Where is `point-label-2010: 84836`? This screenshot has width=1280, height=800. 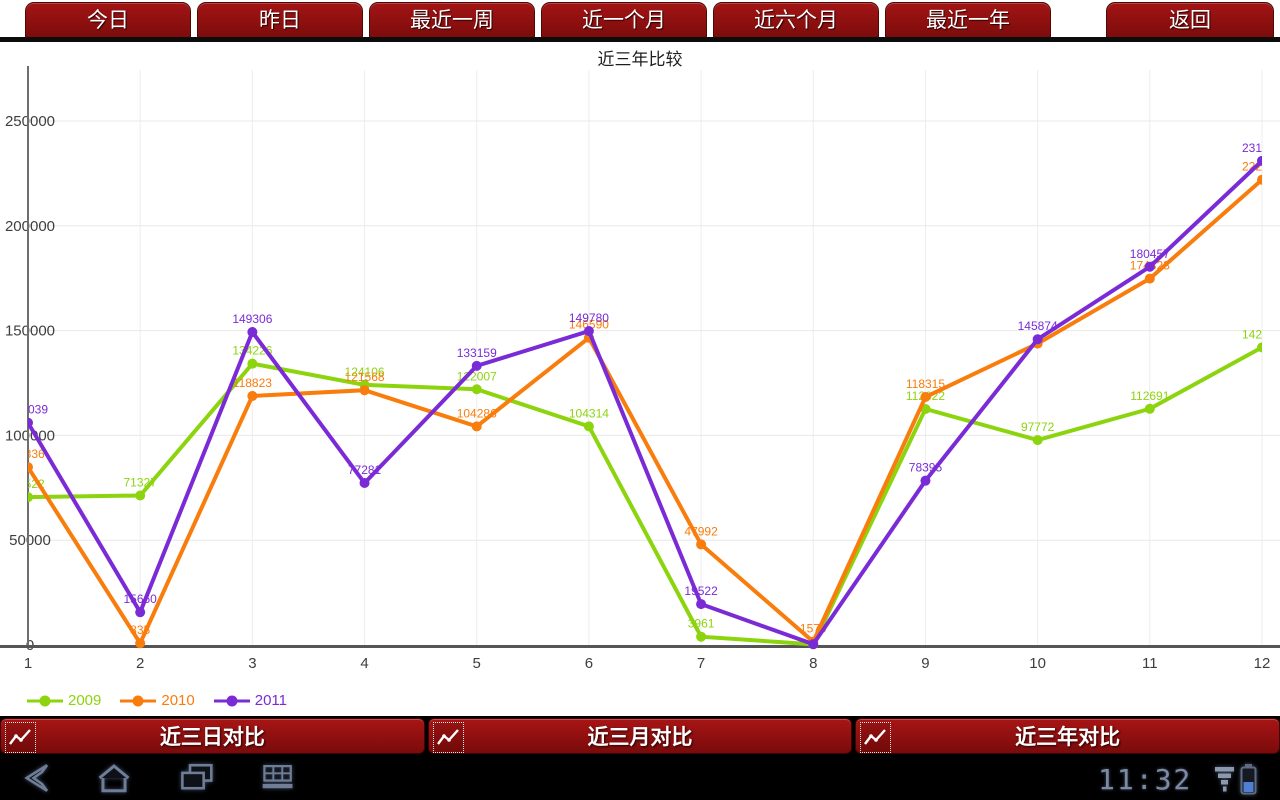 point-label-2010: 84836 is located at coordinates (28, 454).